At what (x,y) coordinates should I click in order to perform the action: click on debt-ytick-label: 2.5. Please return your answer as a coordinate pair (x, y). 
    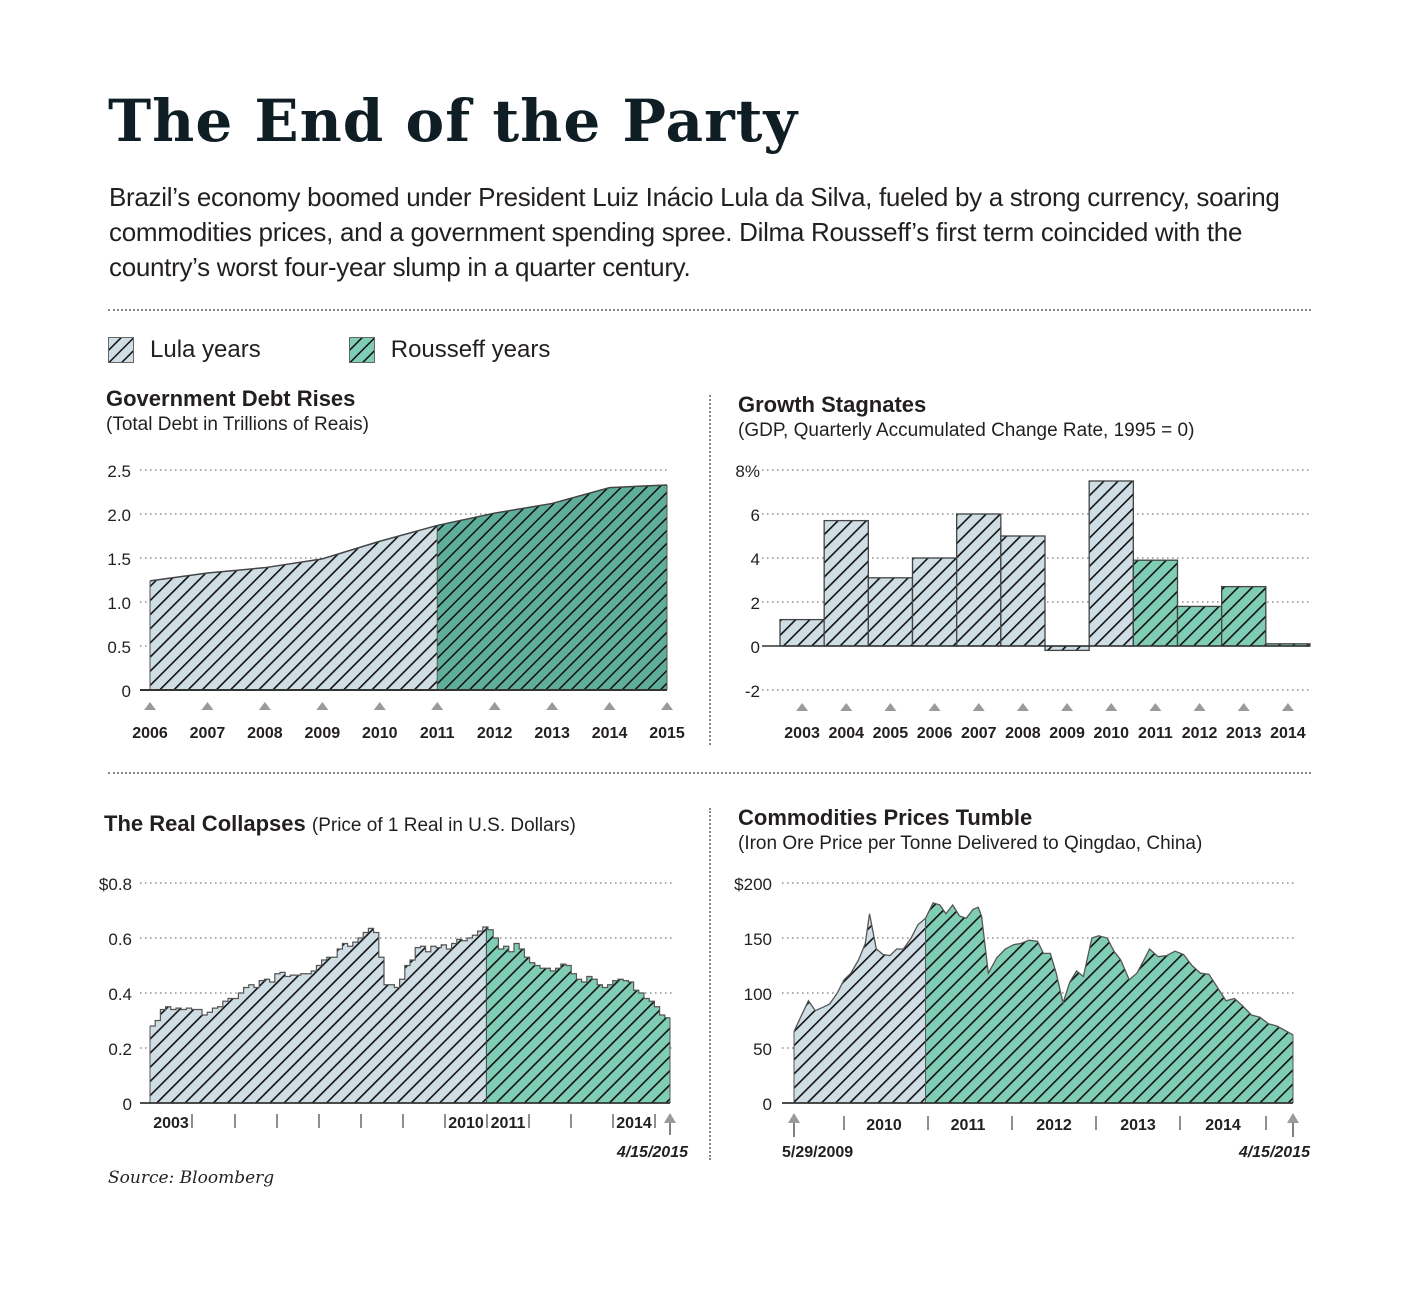
    Looking at the image, I should click on (119, 471).